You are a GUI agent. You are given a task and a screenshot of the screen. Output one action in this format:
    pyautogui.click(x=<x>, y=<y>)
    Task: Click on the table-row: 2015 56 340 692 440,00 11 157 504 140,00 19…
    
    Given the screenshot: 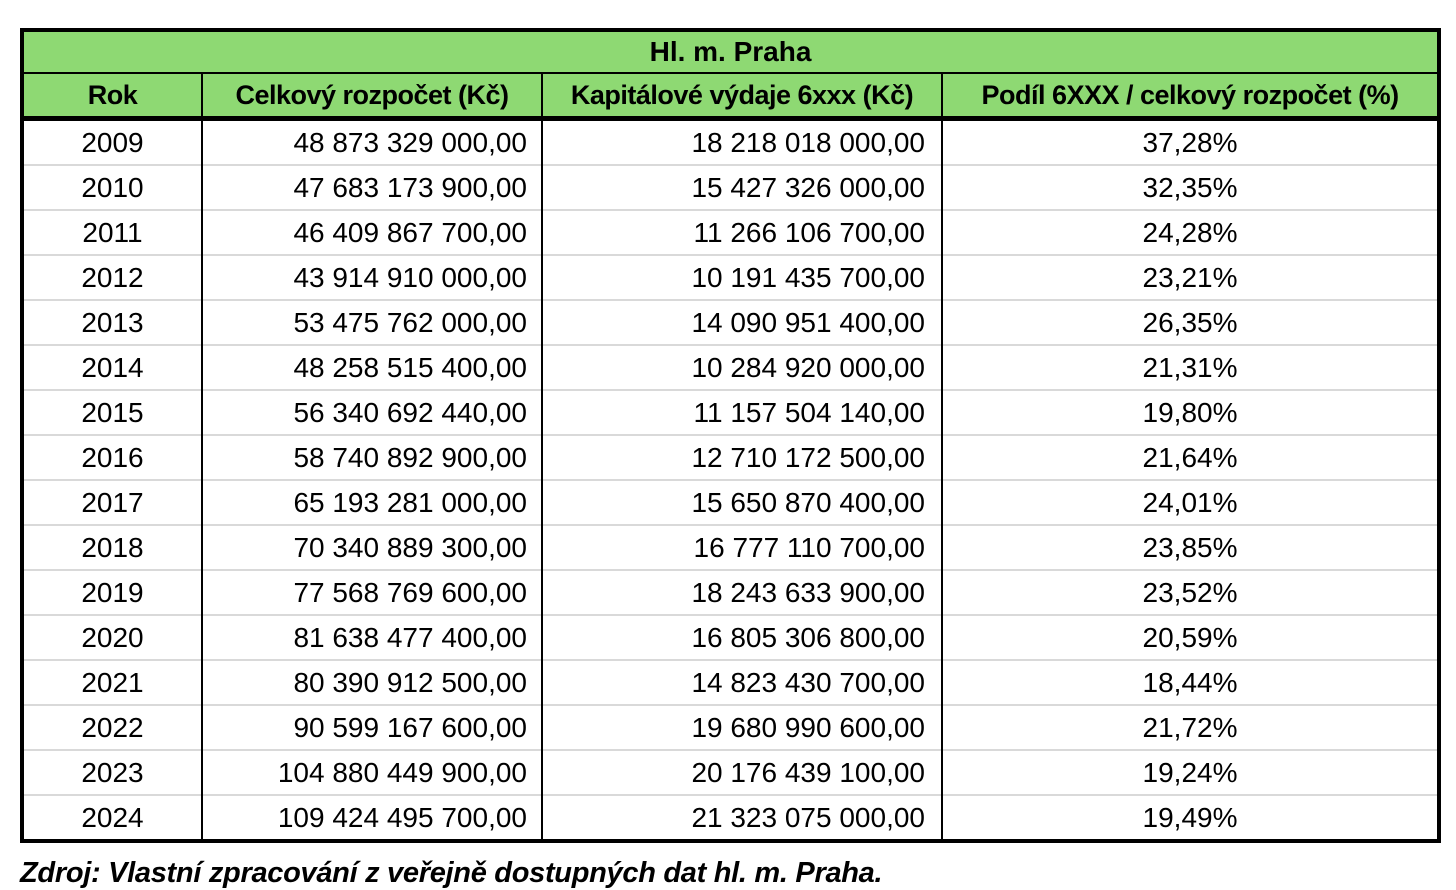 What is the action you would take?
    pyautogui.click(x=731, y=412)
    